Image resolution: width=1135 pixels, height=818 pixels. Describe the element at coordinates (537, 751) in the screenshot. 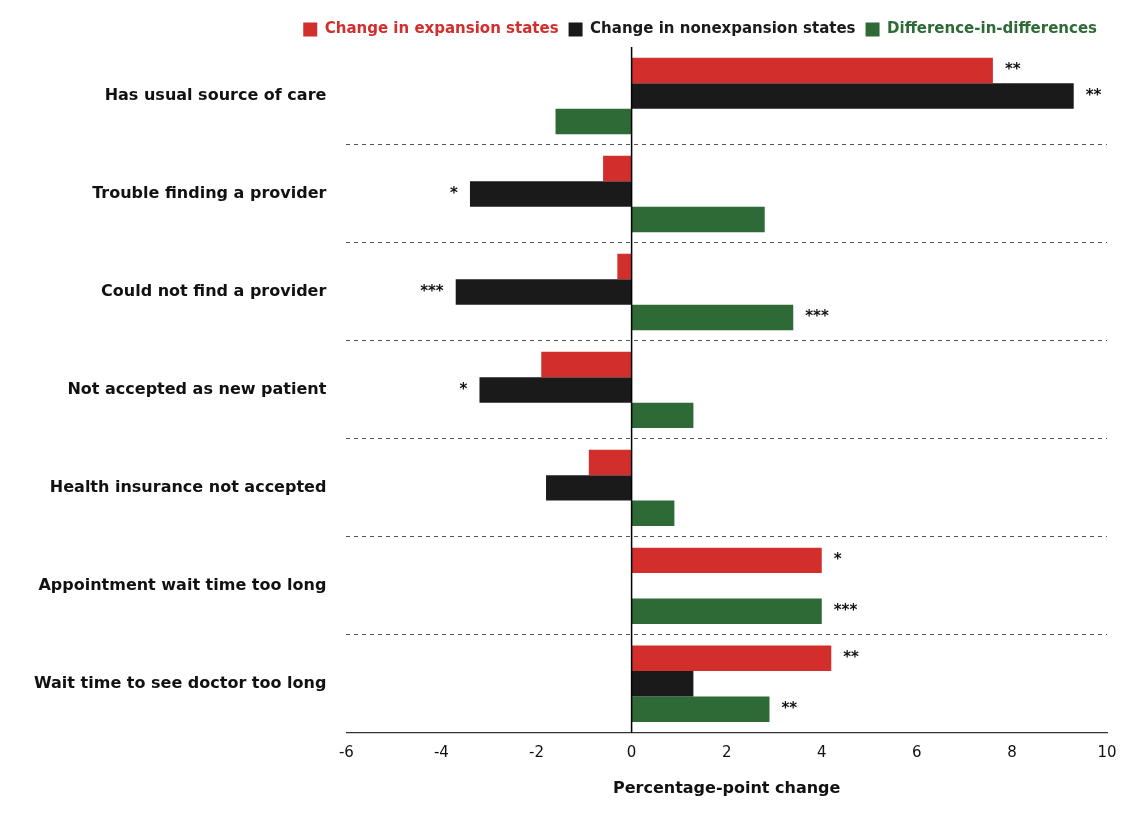

I see `x-tick-label: -2` at that location.